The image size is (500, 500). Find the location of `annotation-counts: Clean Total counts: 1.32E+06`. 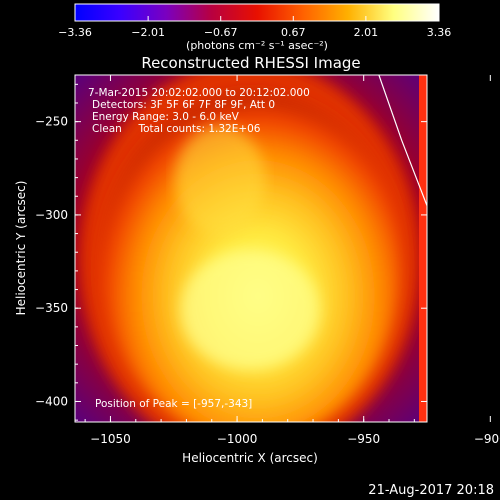

annotation-counts: Clean Total counts: 1.32E+06 is located at coordinates (176, 129).